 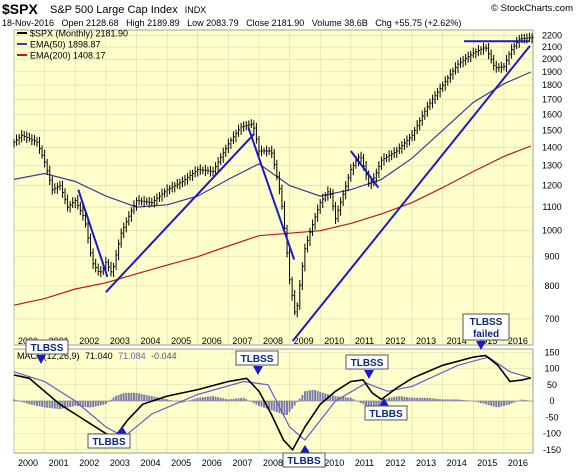 I want to click on callout-tlbss-failed-2015: TLBSS failed, so click(x=486, y=331).